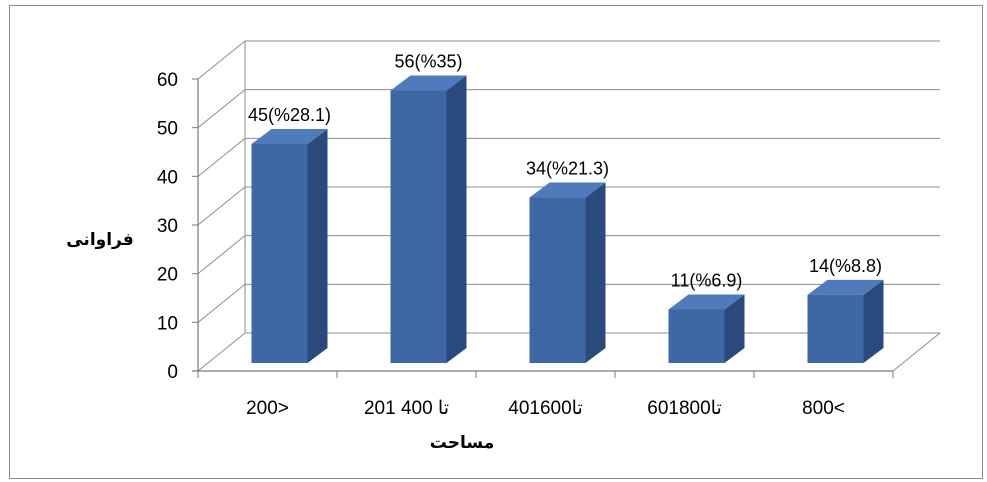 The image size is (987, 482). Describe the element at coordinates (289, 115) in the screenshot. I see `bar-data-label: 45(%28.1)` at that location.